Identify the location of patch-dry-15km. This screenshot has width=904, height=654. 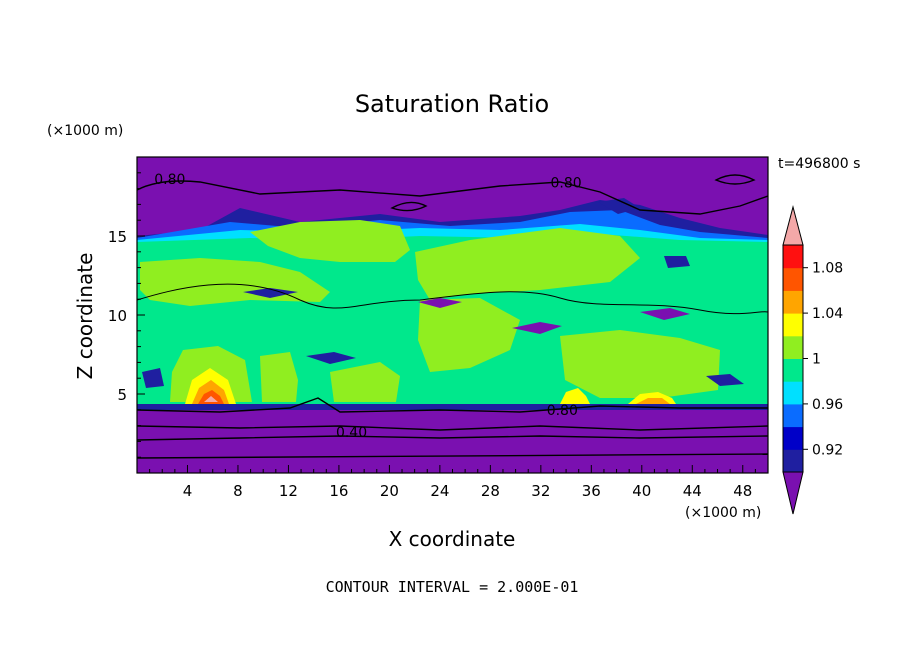
(331, 358).